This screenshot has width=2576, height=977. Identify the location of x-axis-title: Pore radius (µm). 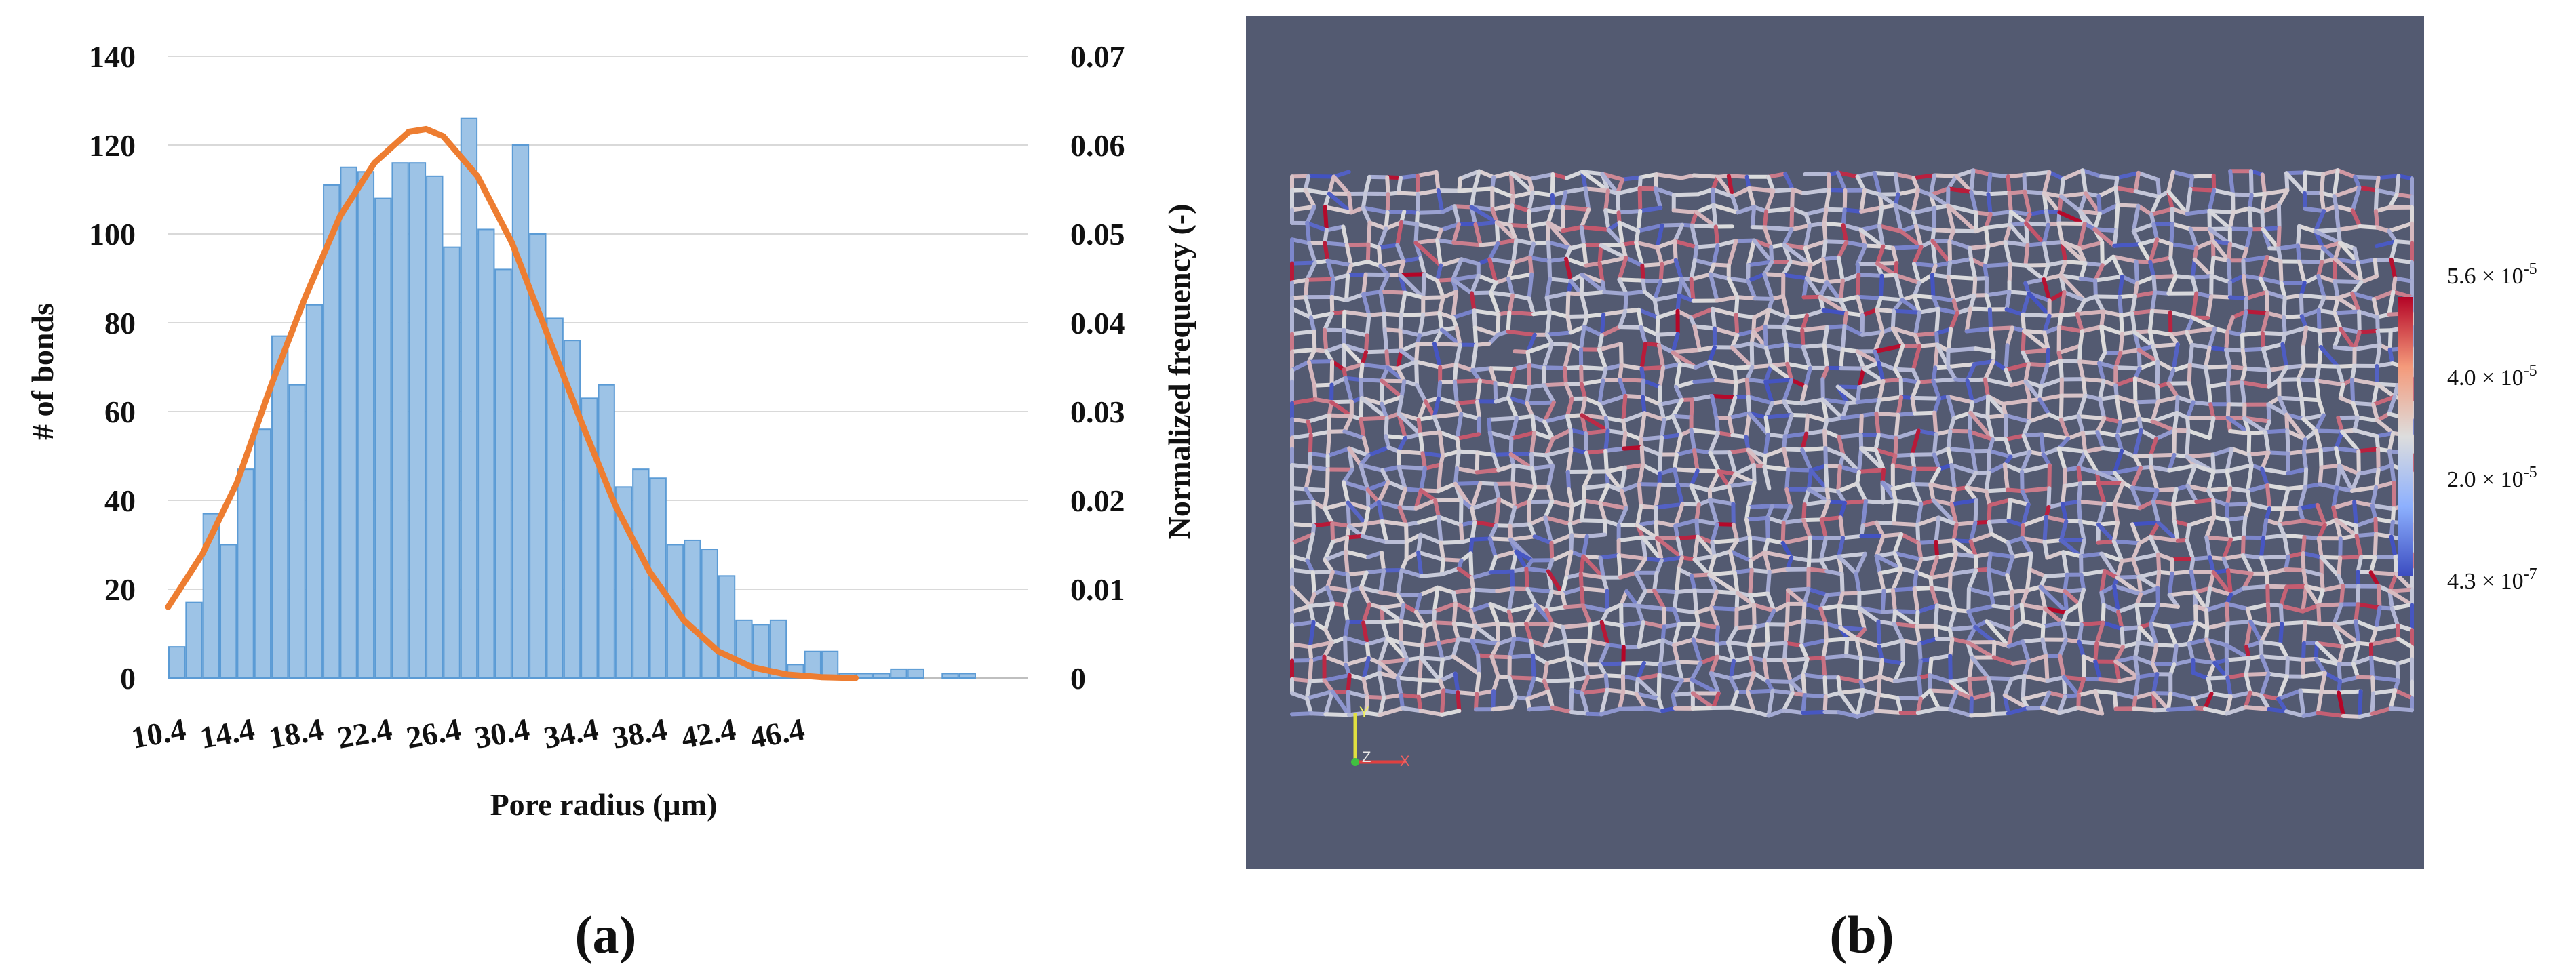
(604, 804).